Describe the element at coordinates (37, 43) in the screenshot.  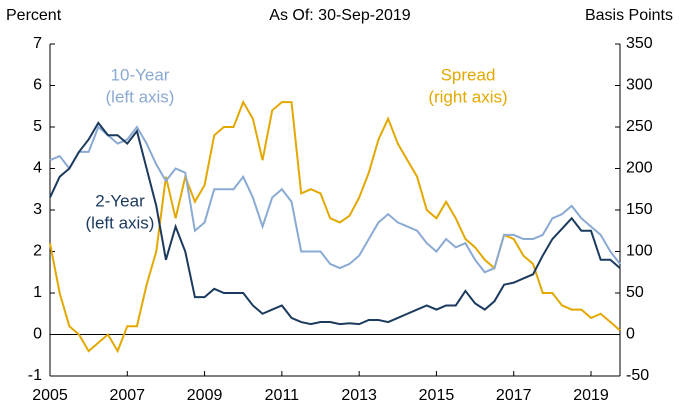
I see `y-tick-label: 7` at that location.